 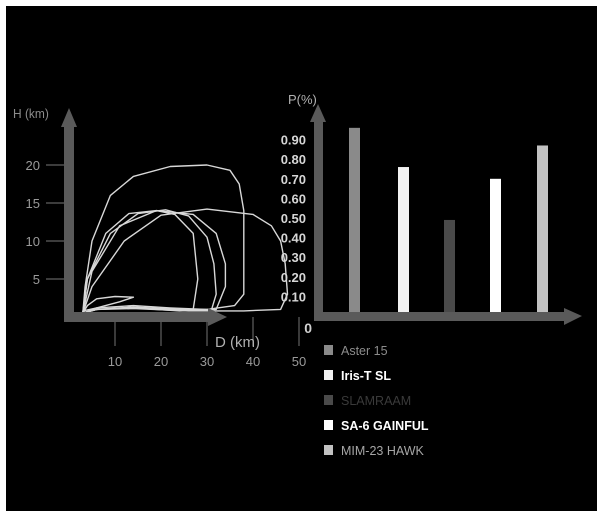 What do you see at coordinates (293, 277) in the screenshot?
I see `bar-y-tick-0.20: 0.20` at bounding box center [293, 277].